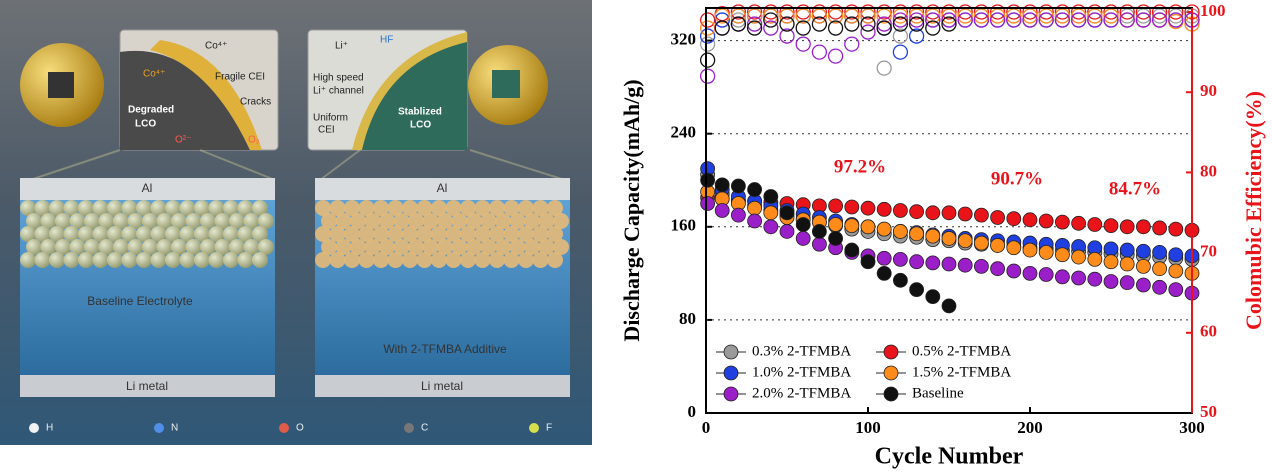  What do you see at coordinates (868, 427) in the screenshot?
I see `x-tick-label: 100` at bounding box center [868, 427].